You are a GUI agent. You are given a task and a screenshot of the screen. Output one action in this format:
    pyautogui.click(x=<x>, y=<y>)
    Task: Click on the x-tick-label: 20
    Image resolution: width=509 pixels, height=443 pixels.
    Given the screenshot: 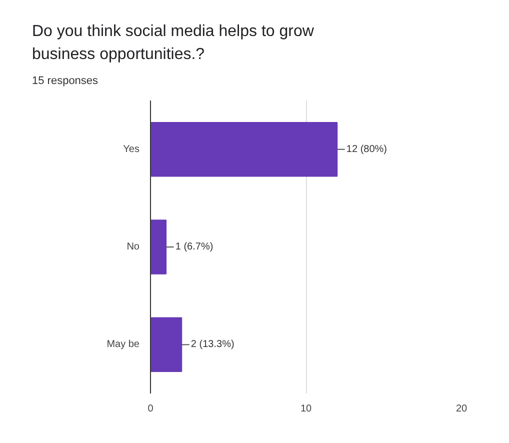 What is the action you would take?
    pyautogui.click(x=462, y=409)
    